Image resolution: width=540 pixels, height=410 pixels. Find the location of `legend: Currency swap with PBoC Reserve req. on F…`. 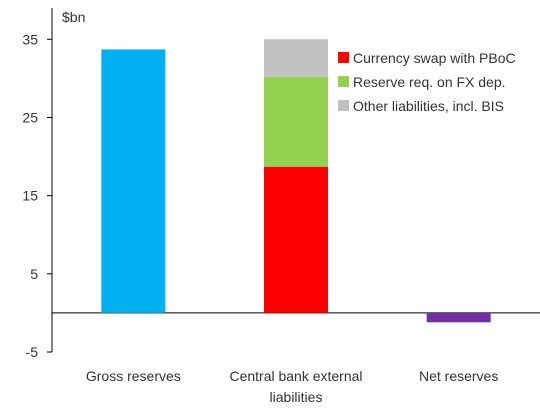

legend: Currency swap with PBoC Reserve req. on F… is located at coordinates (427, 82).